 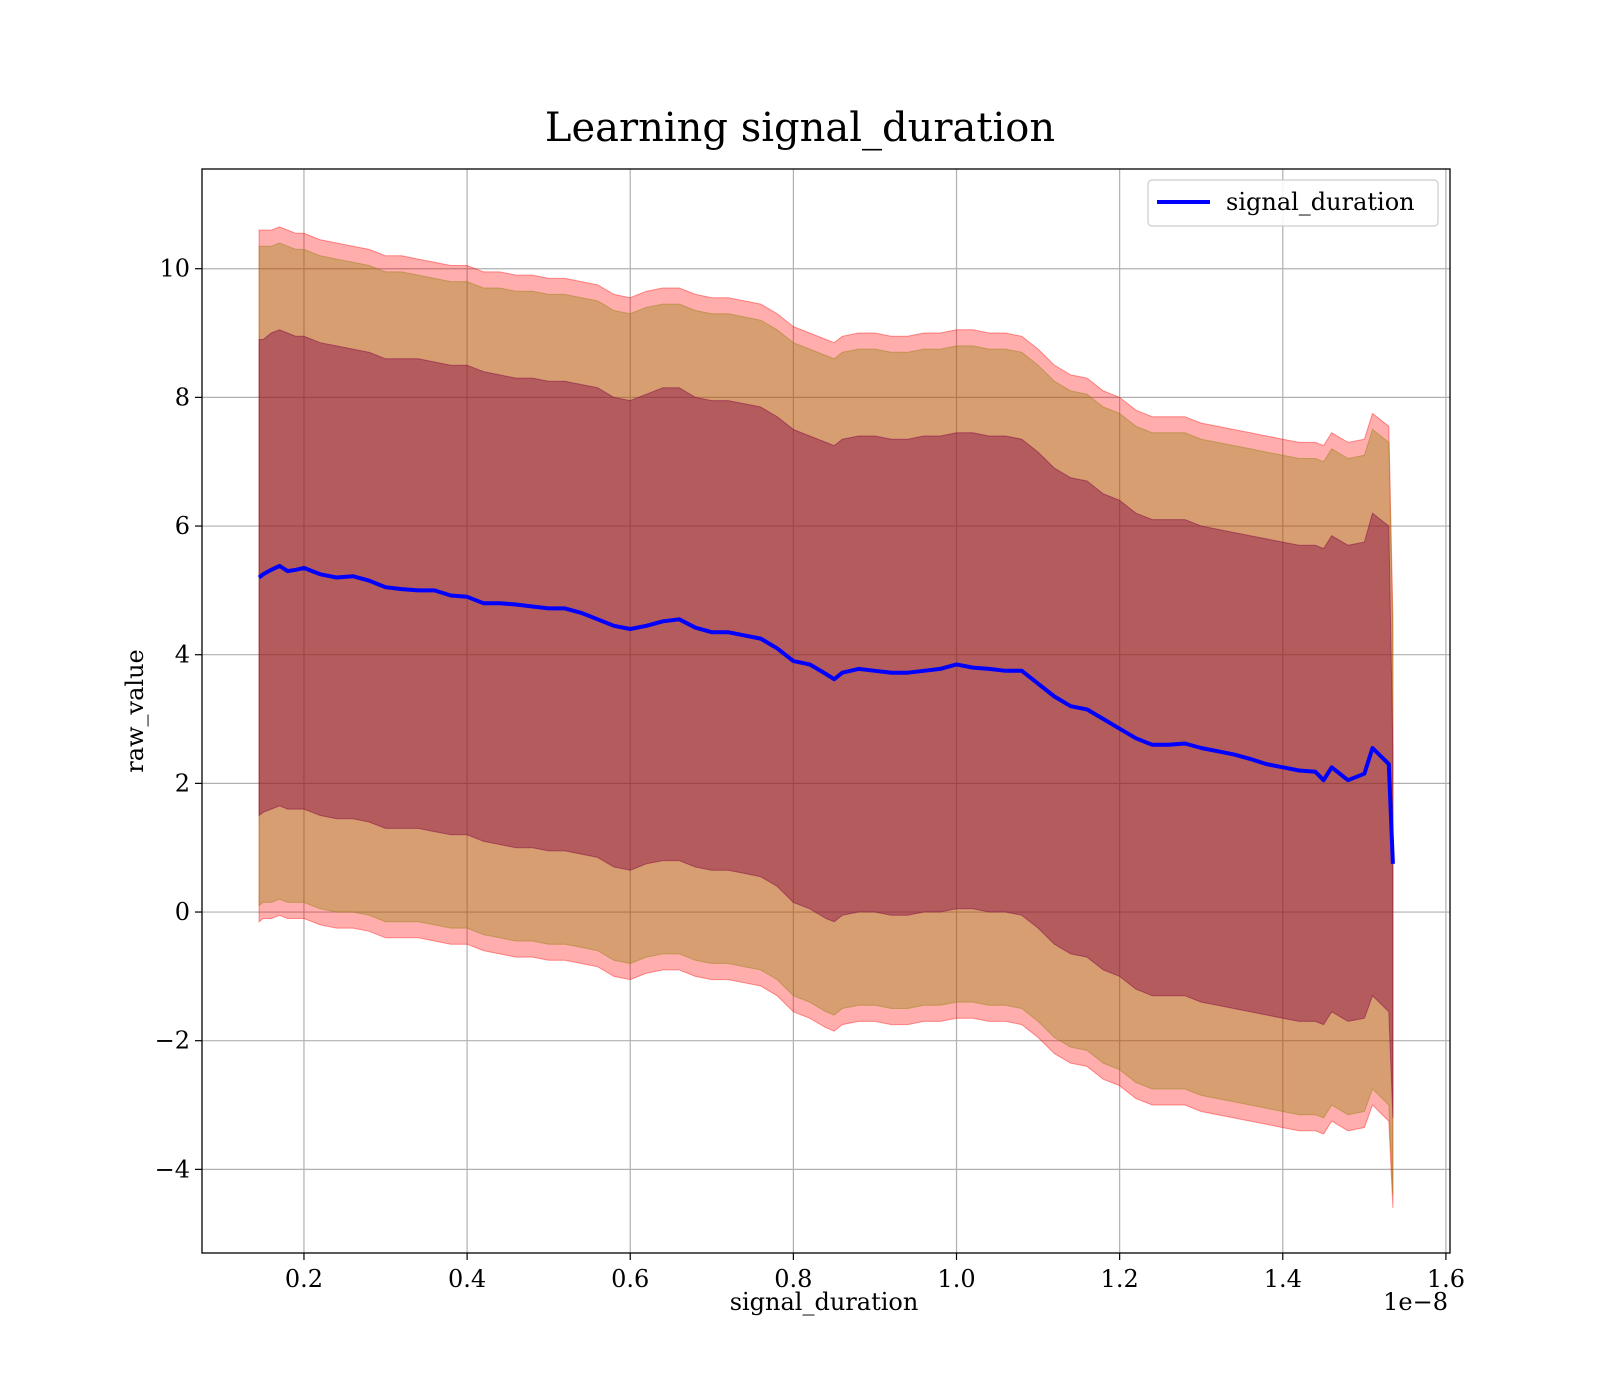 What do you see at coordinates (174, 269) in the screenshot?
I see `y-tick-label: 10` at bounding box center [174, 269].